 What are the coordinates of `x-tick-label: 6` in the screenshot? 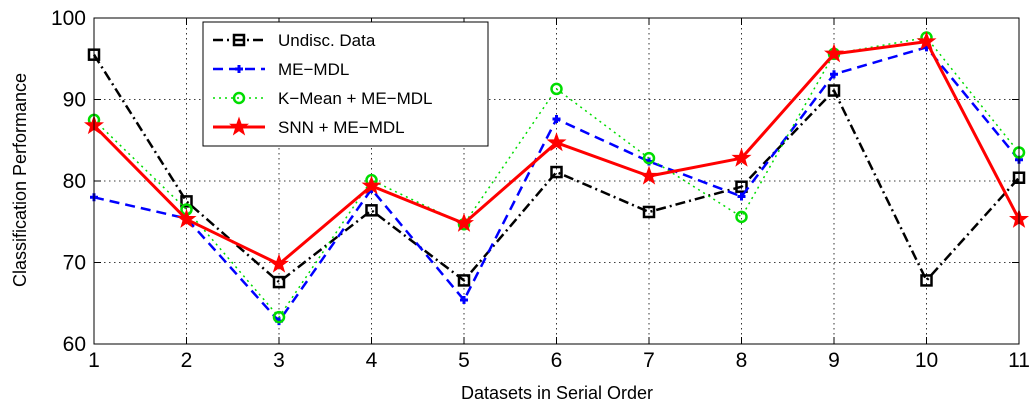 It's located at (557, 360).